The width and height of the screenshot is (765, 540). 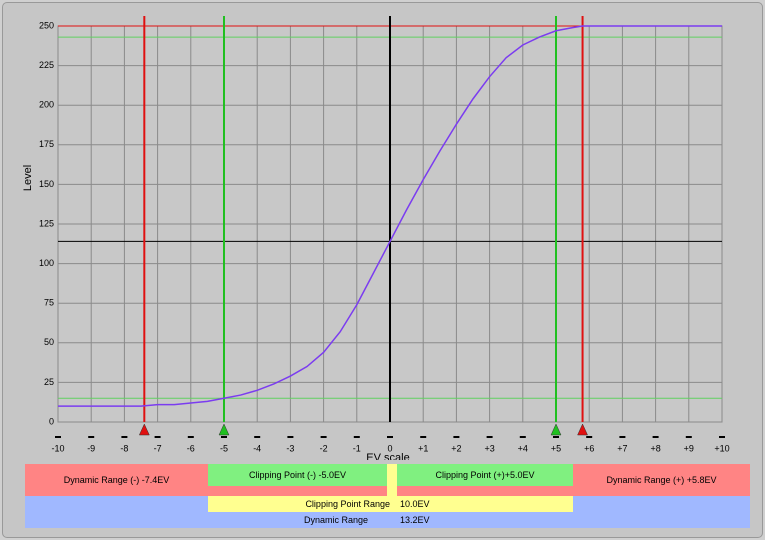 What do you see at coordinates (389, 448) in the screenshot?
I see `x-tick-label: 0` at bounding box center [389, 448].